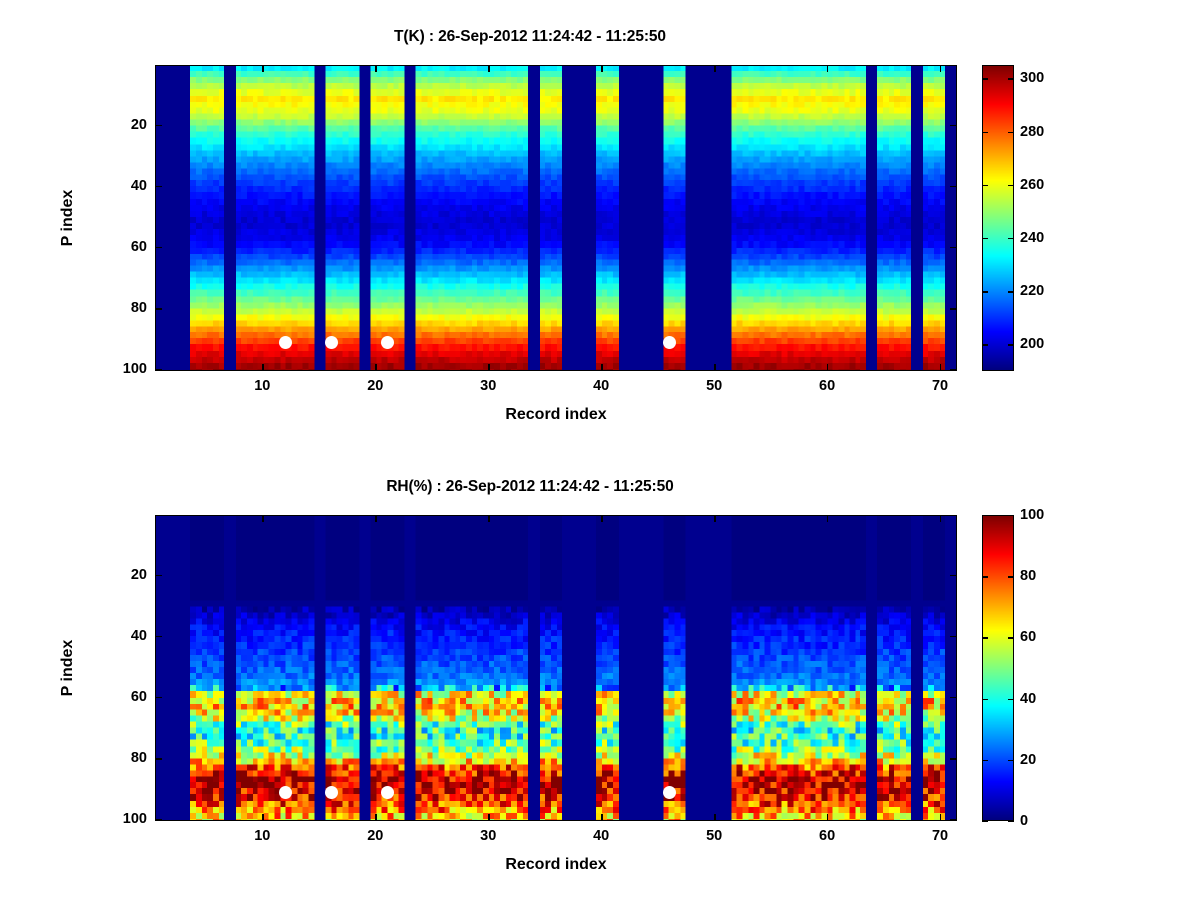  What do you see at coordinates (138, 247) in the screenshot?
I see `y-tick-label: 60` at bounding box center [138, 247].